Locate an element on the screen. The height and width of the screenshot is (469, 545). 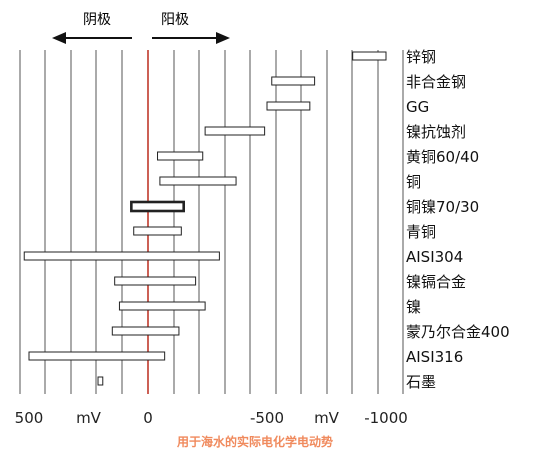
header-arrows: 阴极 阳极 is located at coordinates (141, 28).